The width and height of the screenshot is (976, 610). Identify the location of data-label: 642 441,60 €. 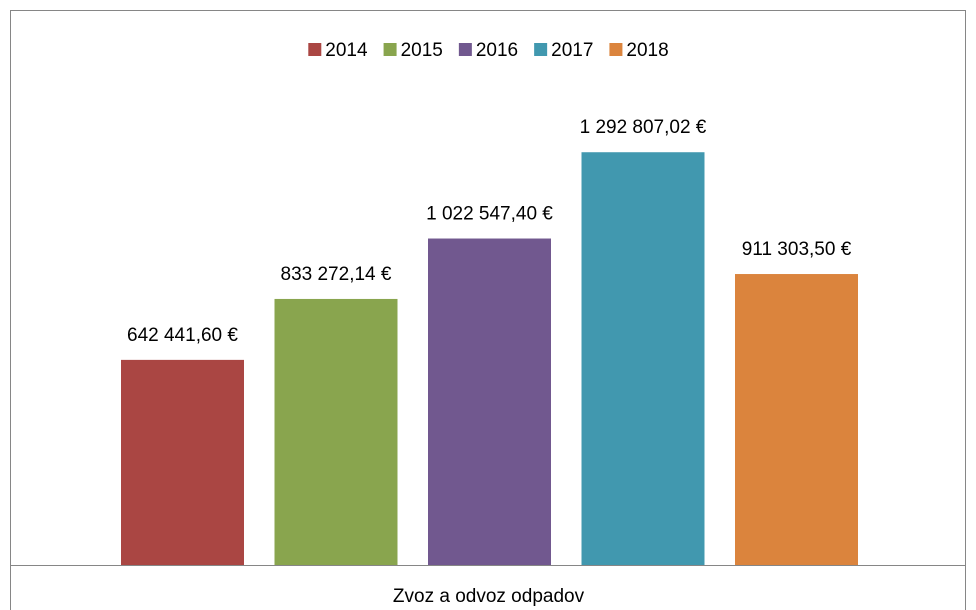
(182, 335).